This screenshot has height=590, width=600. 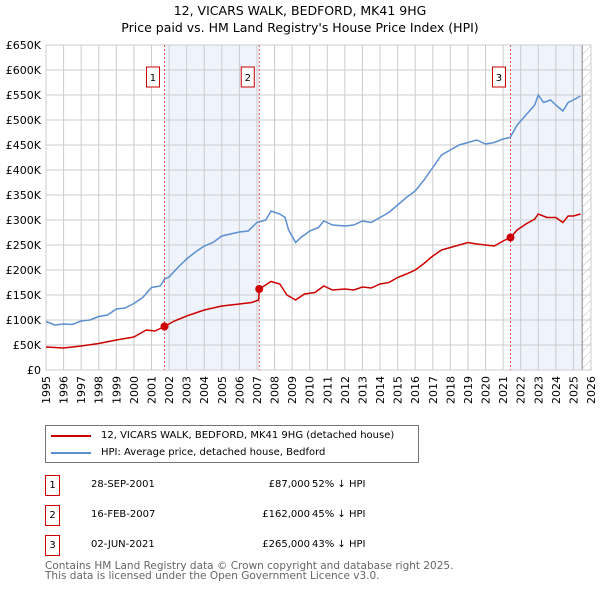 What do you see at coordinates (64, 390) in the screenshot?
I see `x-tick-label: 1996` at bounding box center [64, 390].